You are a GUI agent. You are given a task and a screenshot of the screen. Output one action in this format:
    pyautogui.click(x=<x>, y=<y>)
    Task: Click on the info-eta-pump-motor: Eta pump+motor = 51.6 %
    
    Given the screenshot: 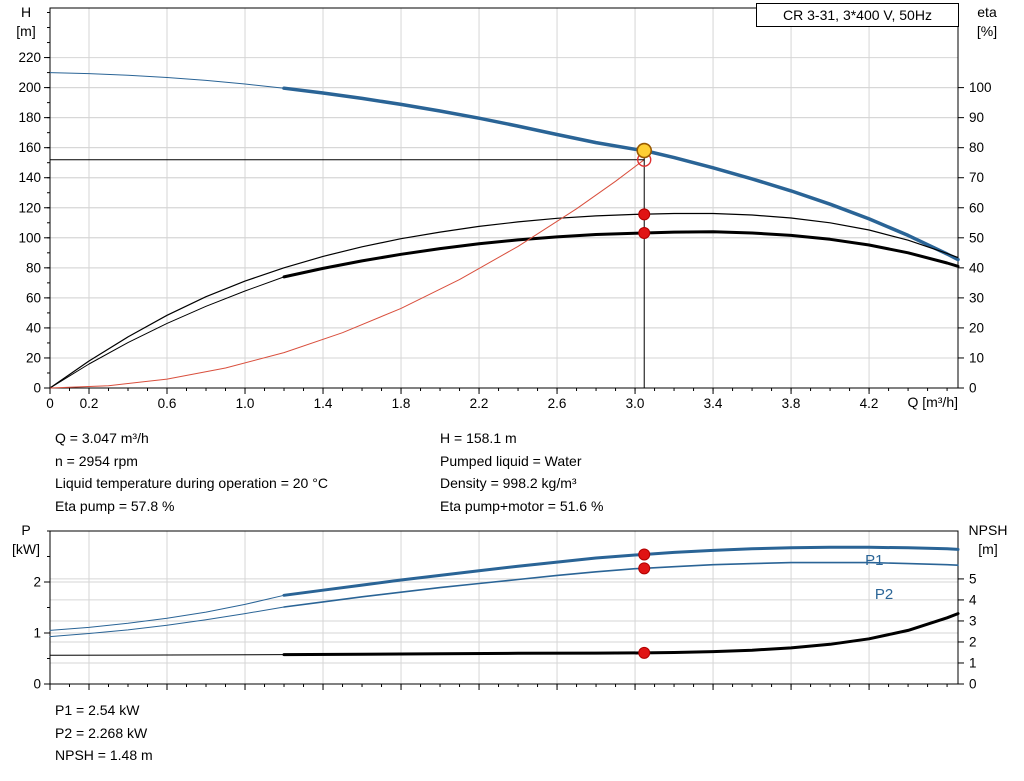 What is the action you would take?
    pyautogui.click(x=522, y=505)
    